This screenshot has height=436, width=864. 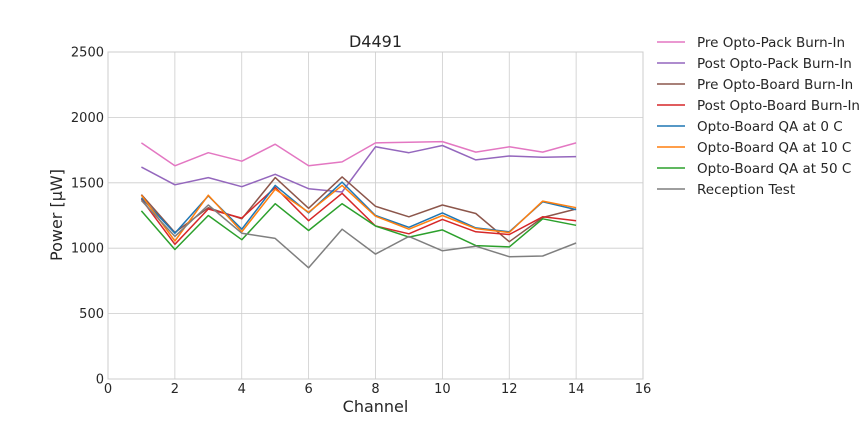 What do you see at coordinates (308, 389) in the screenshot?
I see `x-tick-label: 6` at bounding box center [308, 389].